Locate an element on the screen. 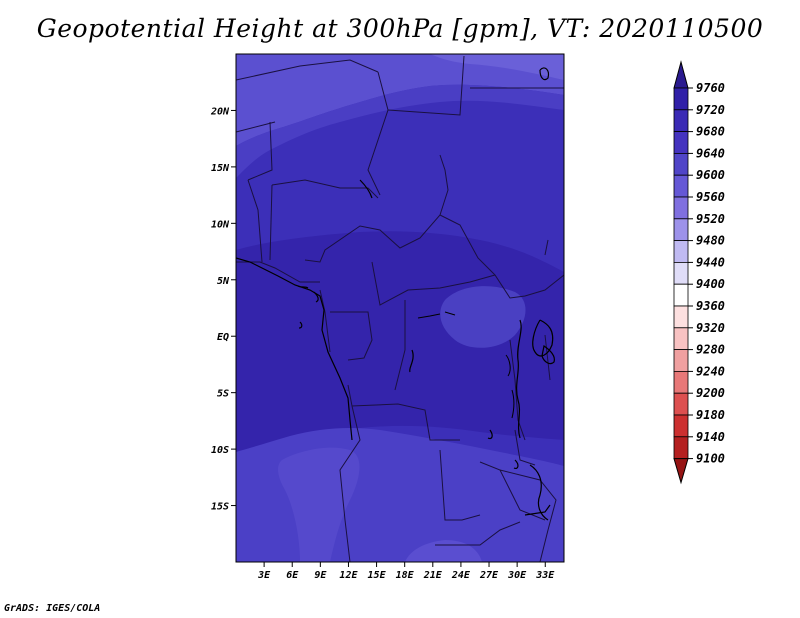 The height and width of the screenshot is (618, 800). lon-tick-label: 30E is located at coordinates (517, 575).